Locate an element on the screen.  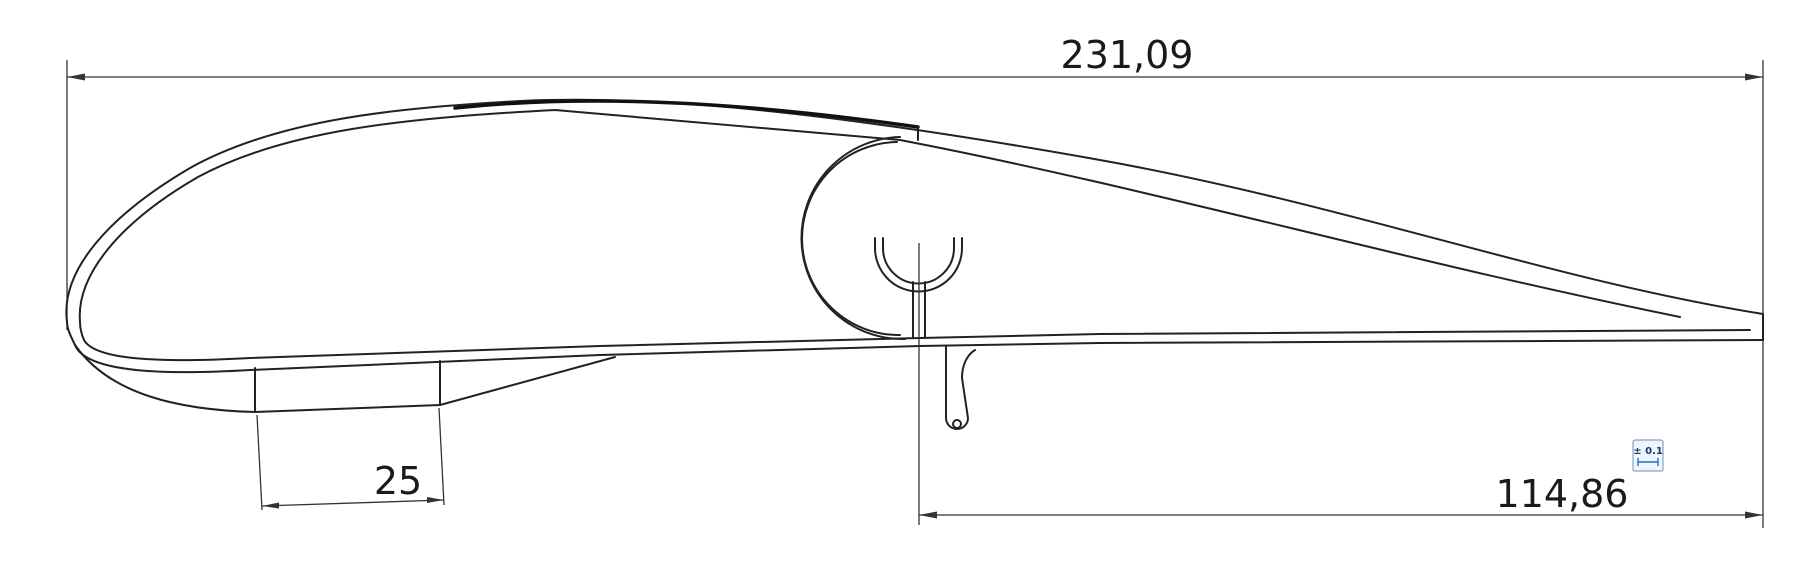
hinge-arc-inner is located at coordinates (851, 239).